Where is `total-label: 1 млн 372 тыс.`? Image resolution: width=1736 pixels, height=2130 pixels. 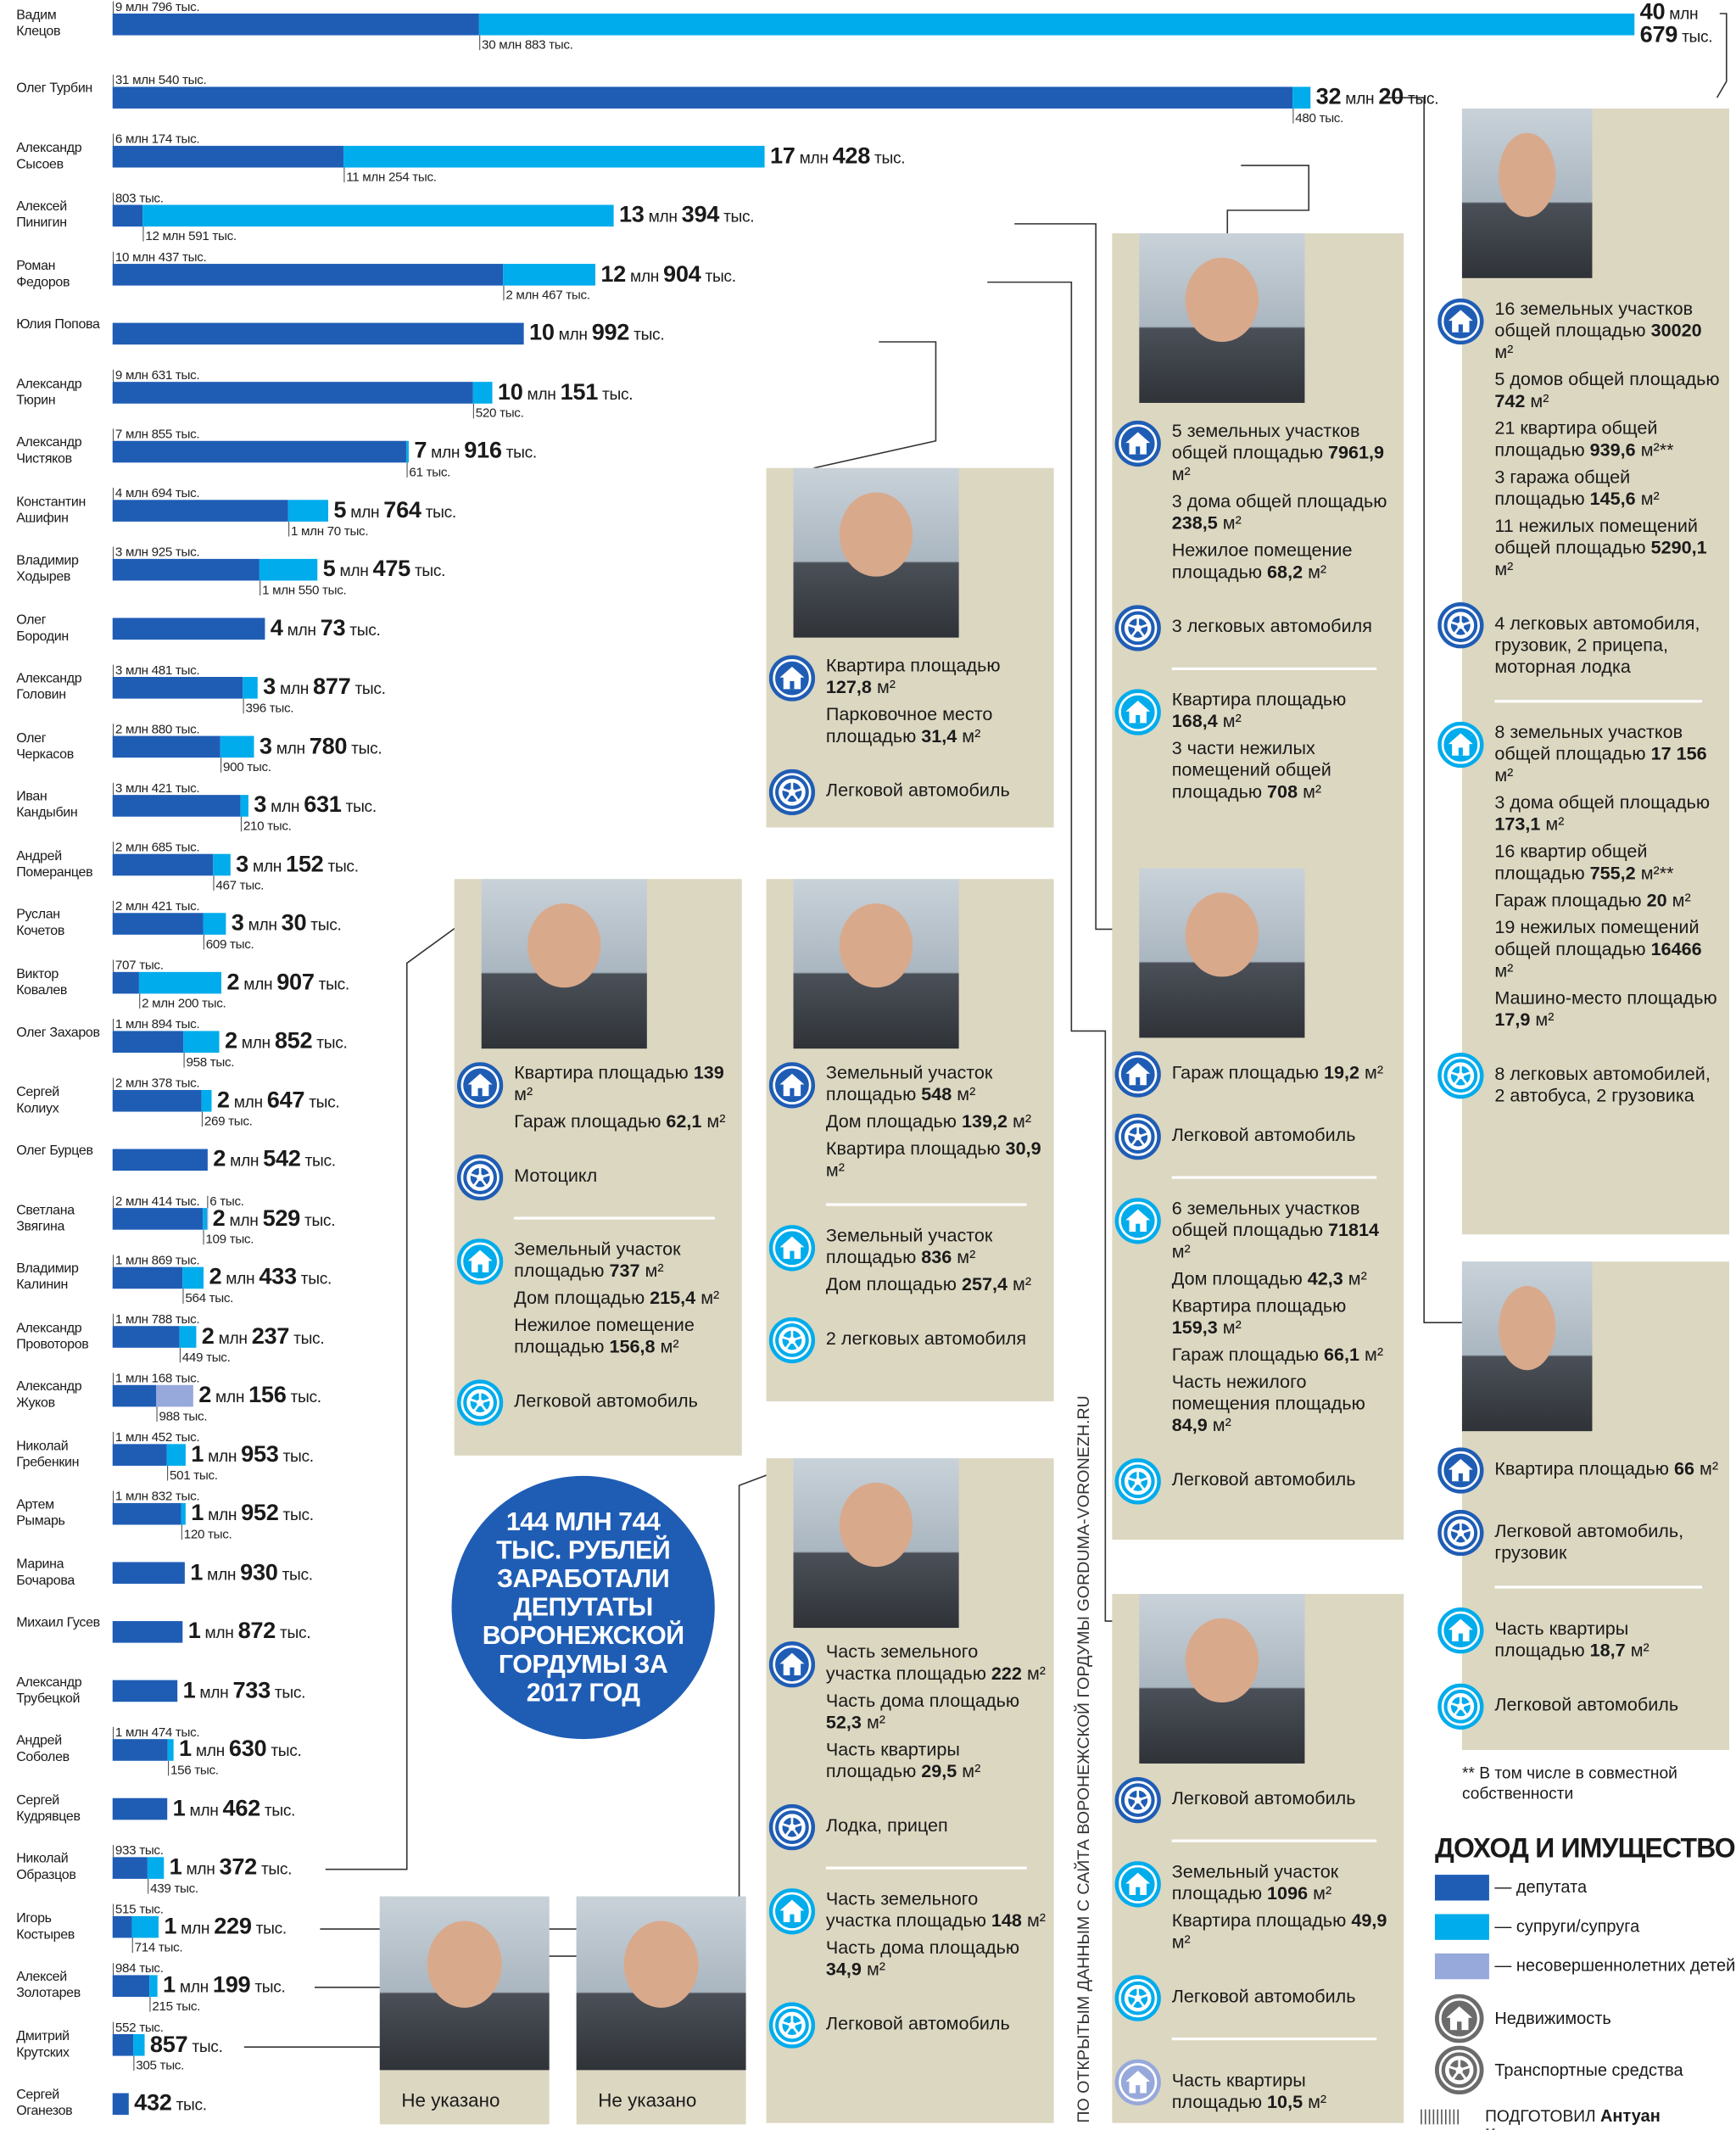 total-label: 1 млн 372 тыс. is located at coordinates (231, 1866).